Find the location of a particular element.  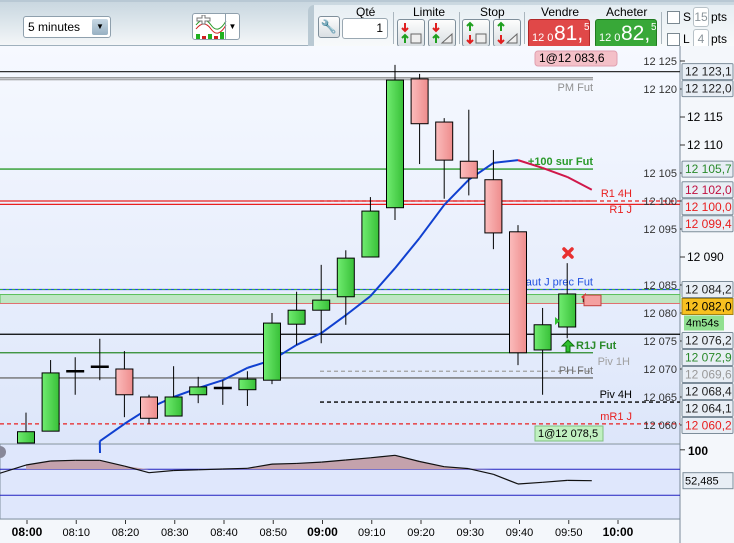

indicator-button: ▼ is located at coordinates (216, 26).